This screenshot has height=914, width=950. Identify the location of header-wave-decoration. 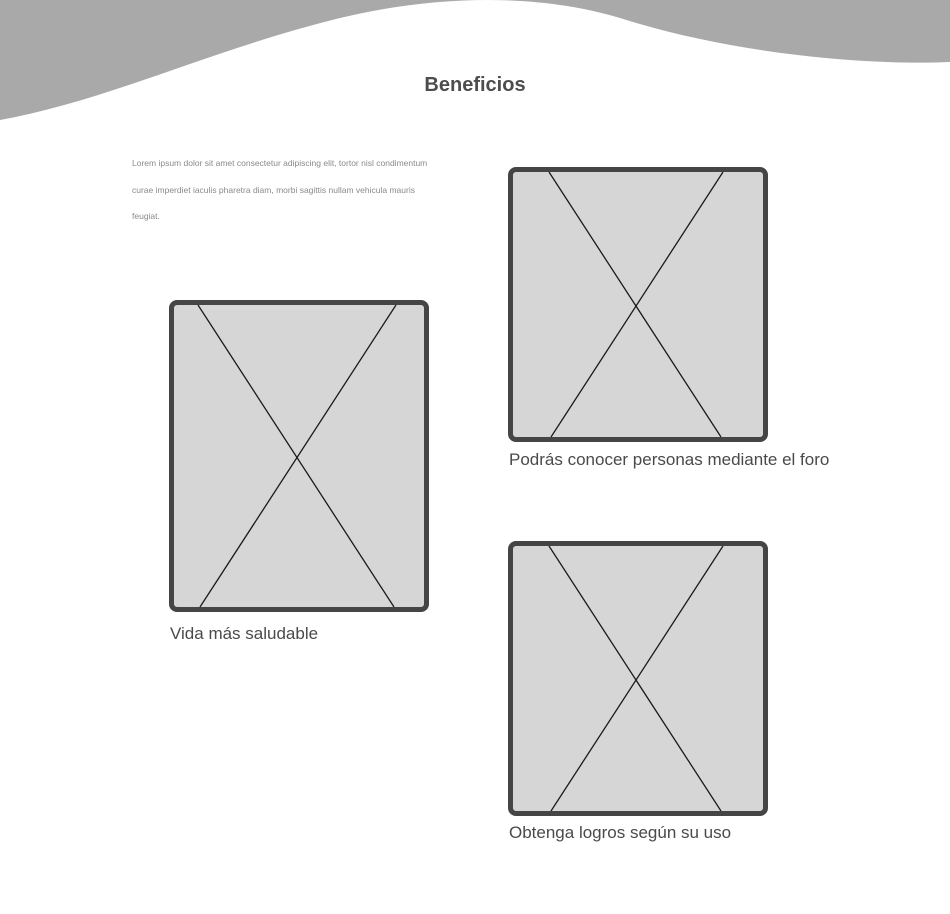
(475, 60).